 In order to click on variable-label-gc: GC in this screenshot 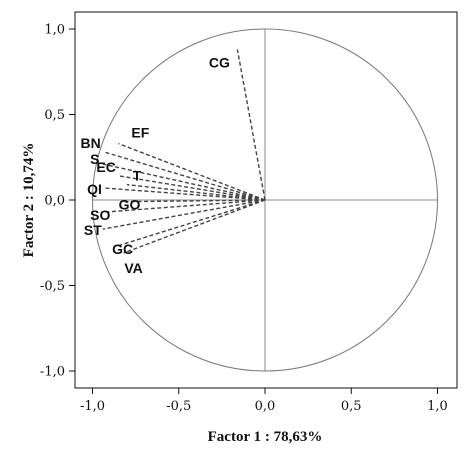, I will do `click(122, 249)`.